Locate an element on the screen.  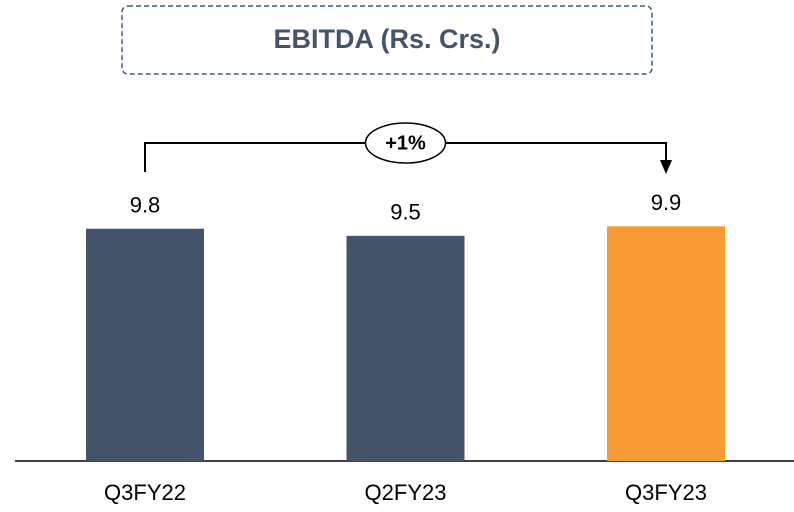
value-label: 9.9 is located at coordinates (666, 202).